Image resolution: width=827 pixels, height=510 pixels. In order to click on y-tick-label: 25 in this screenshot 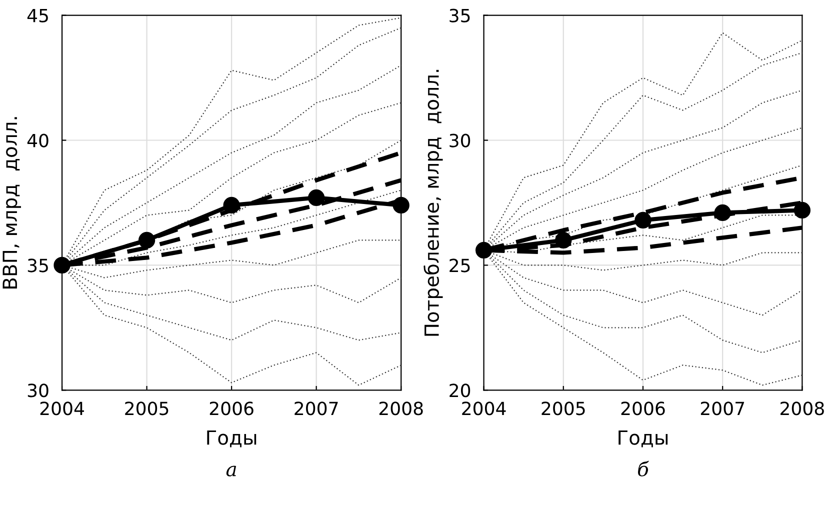, I will do `click(460, 265)`.